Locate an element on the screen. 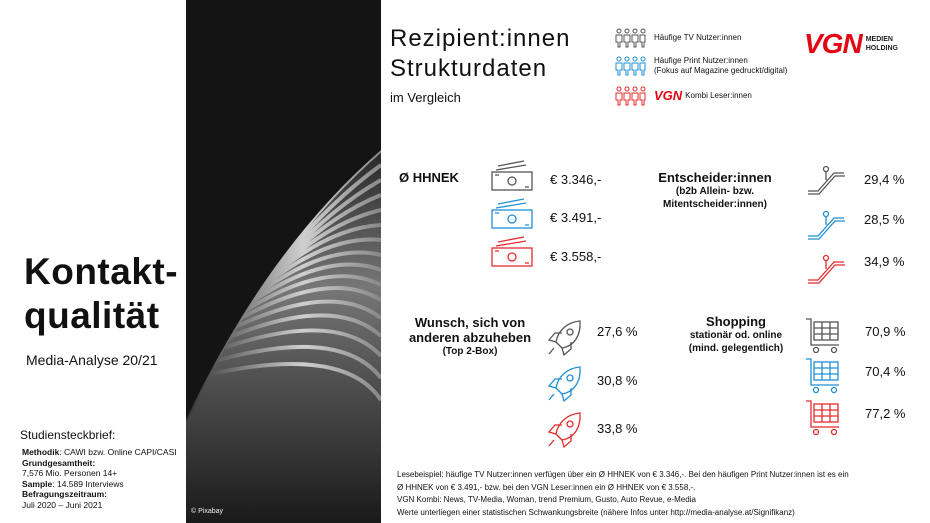 This screenshot has height=523, width=930. page-title: Kontakt- qualität is located at coordinates (101, 293).